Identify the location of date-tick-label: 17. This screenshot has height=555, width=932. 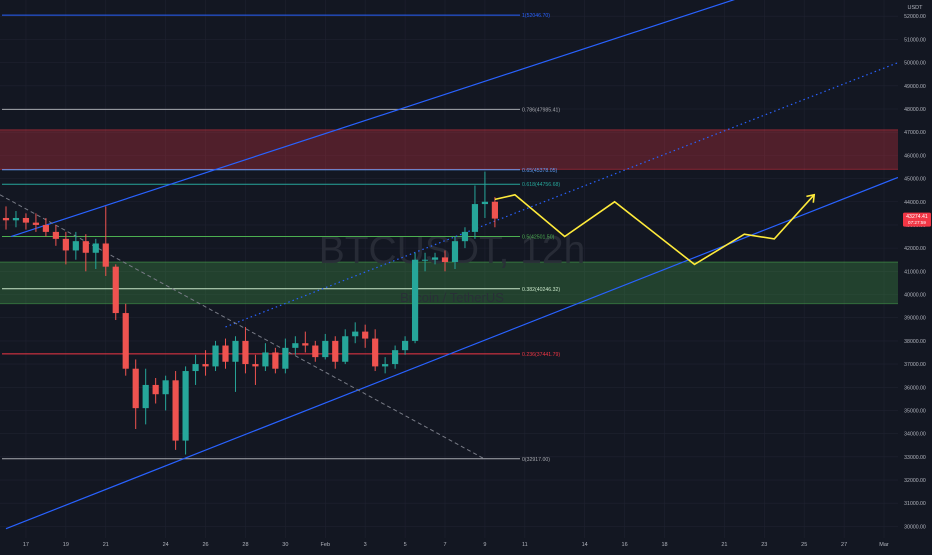
(26, 545).